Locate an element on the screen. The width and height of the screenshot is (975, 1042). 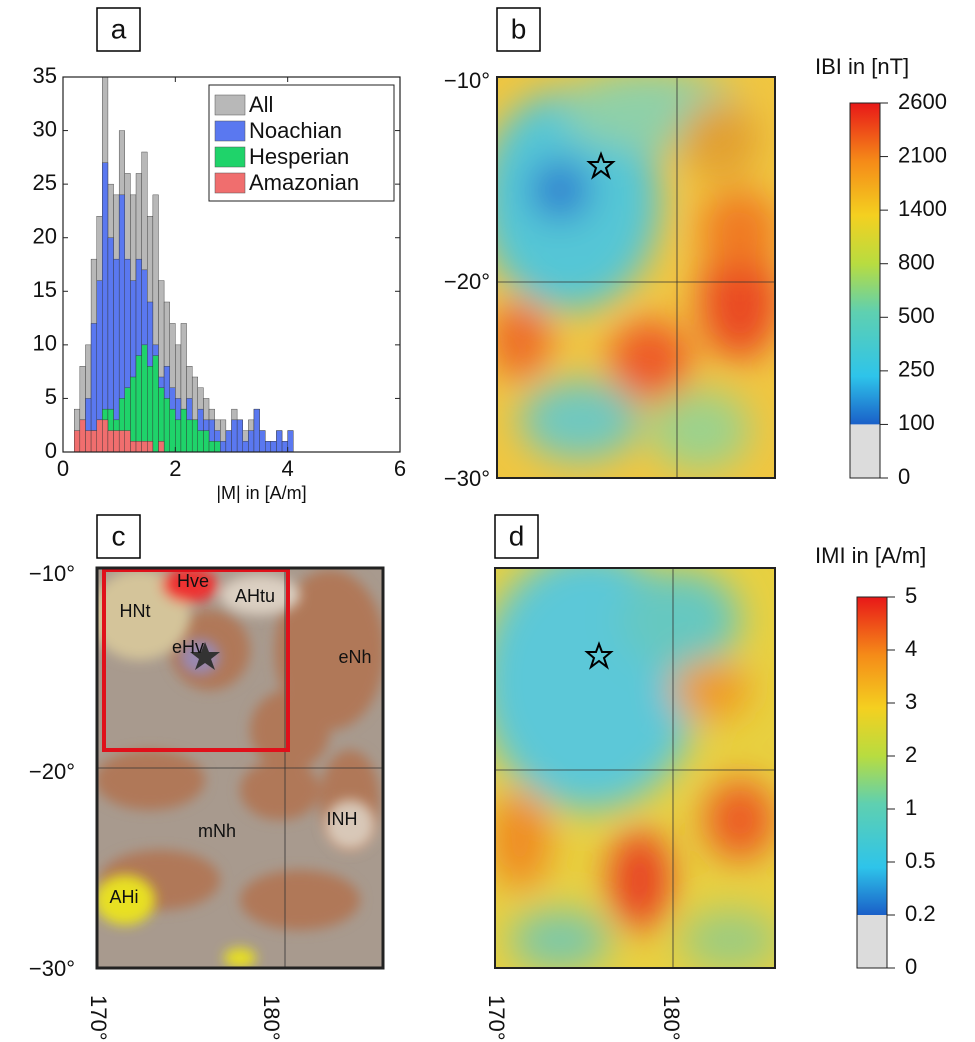
map-b is located at coordinates (636, 277).